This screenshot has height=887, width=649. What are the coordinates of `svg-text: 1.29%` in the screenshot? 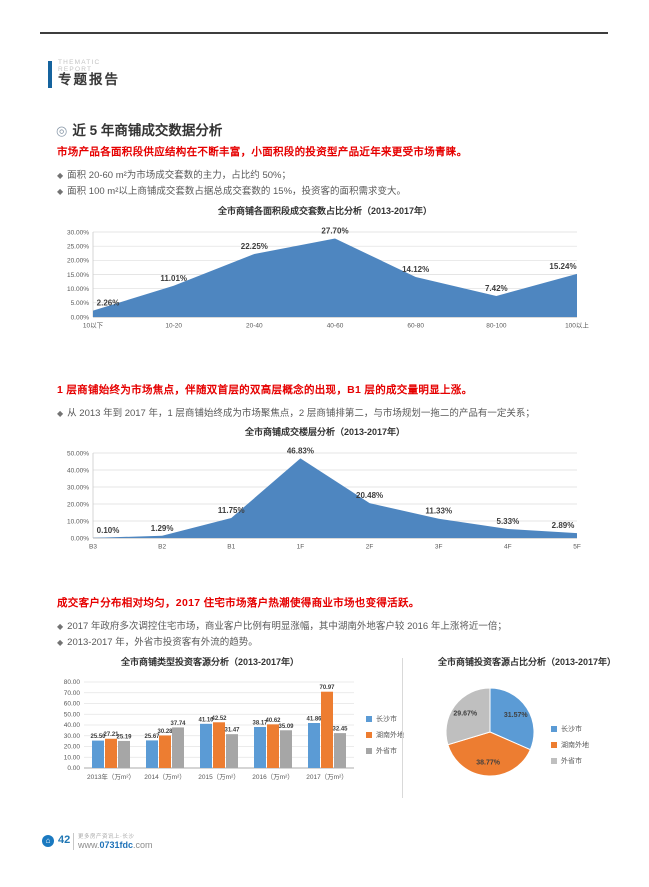 It's located at (162, 528).